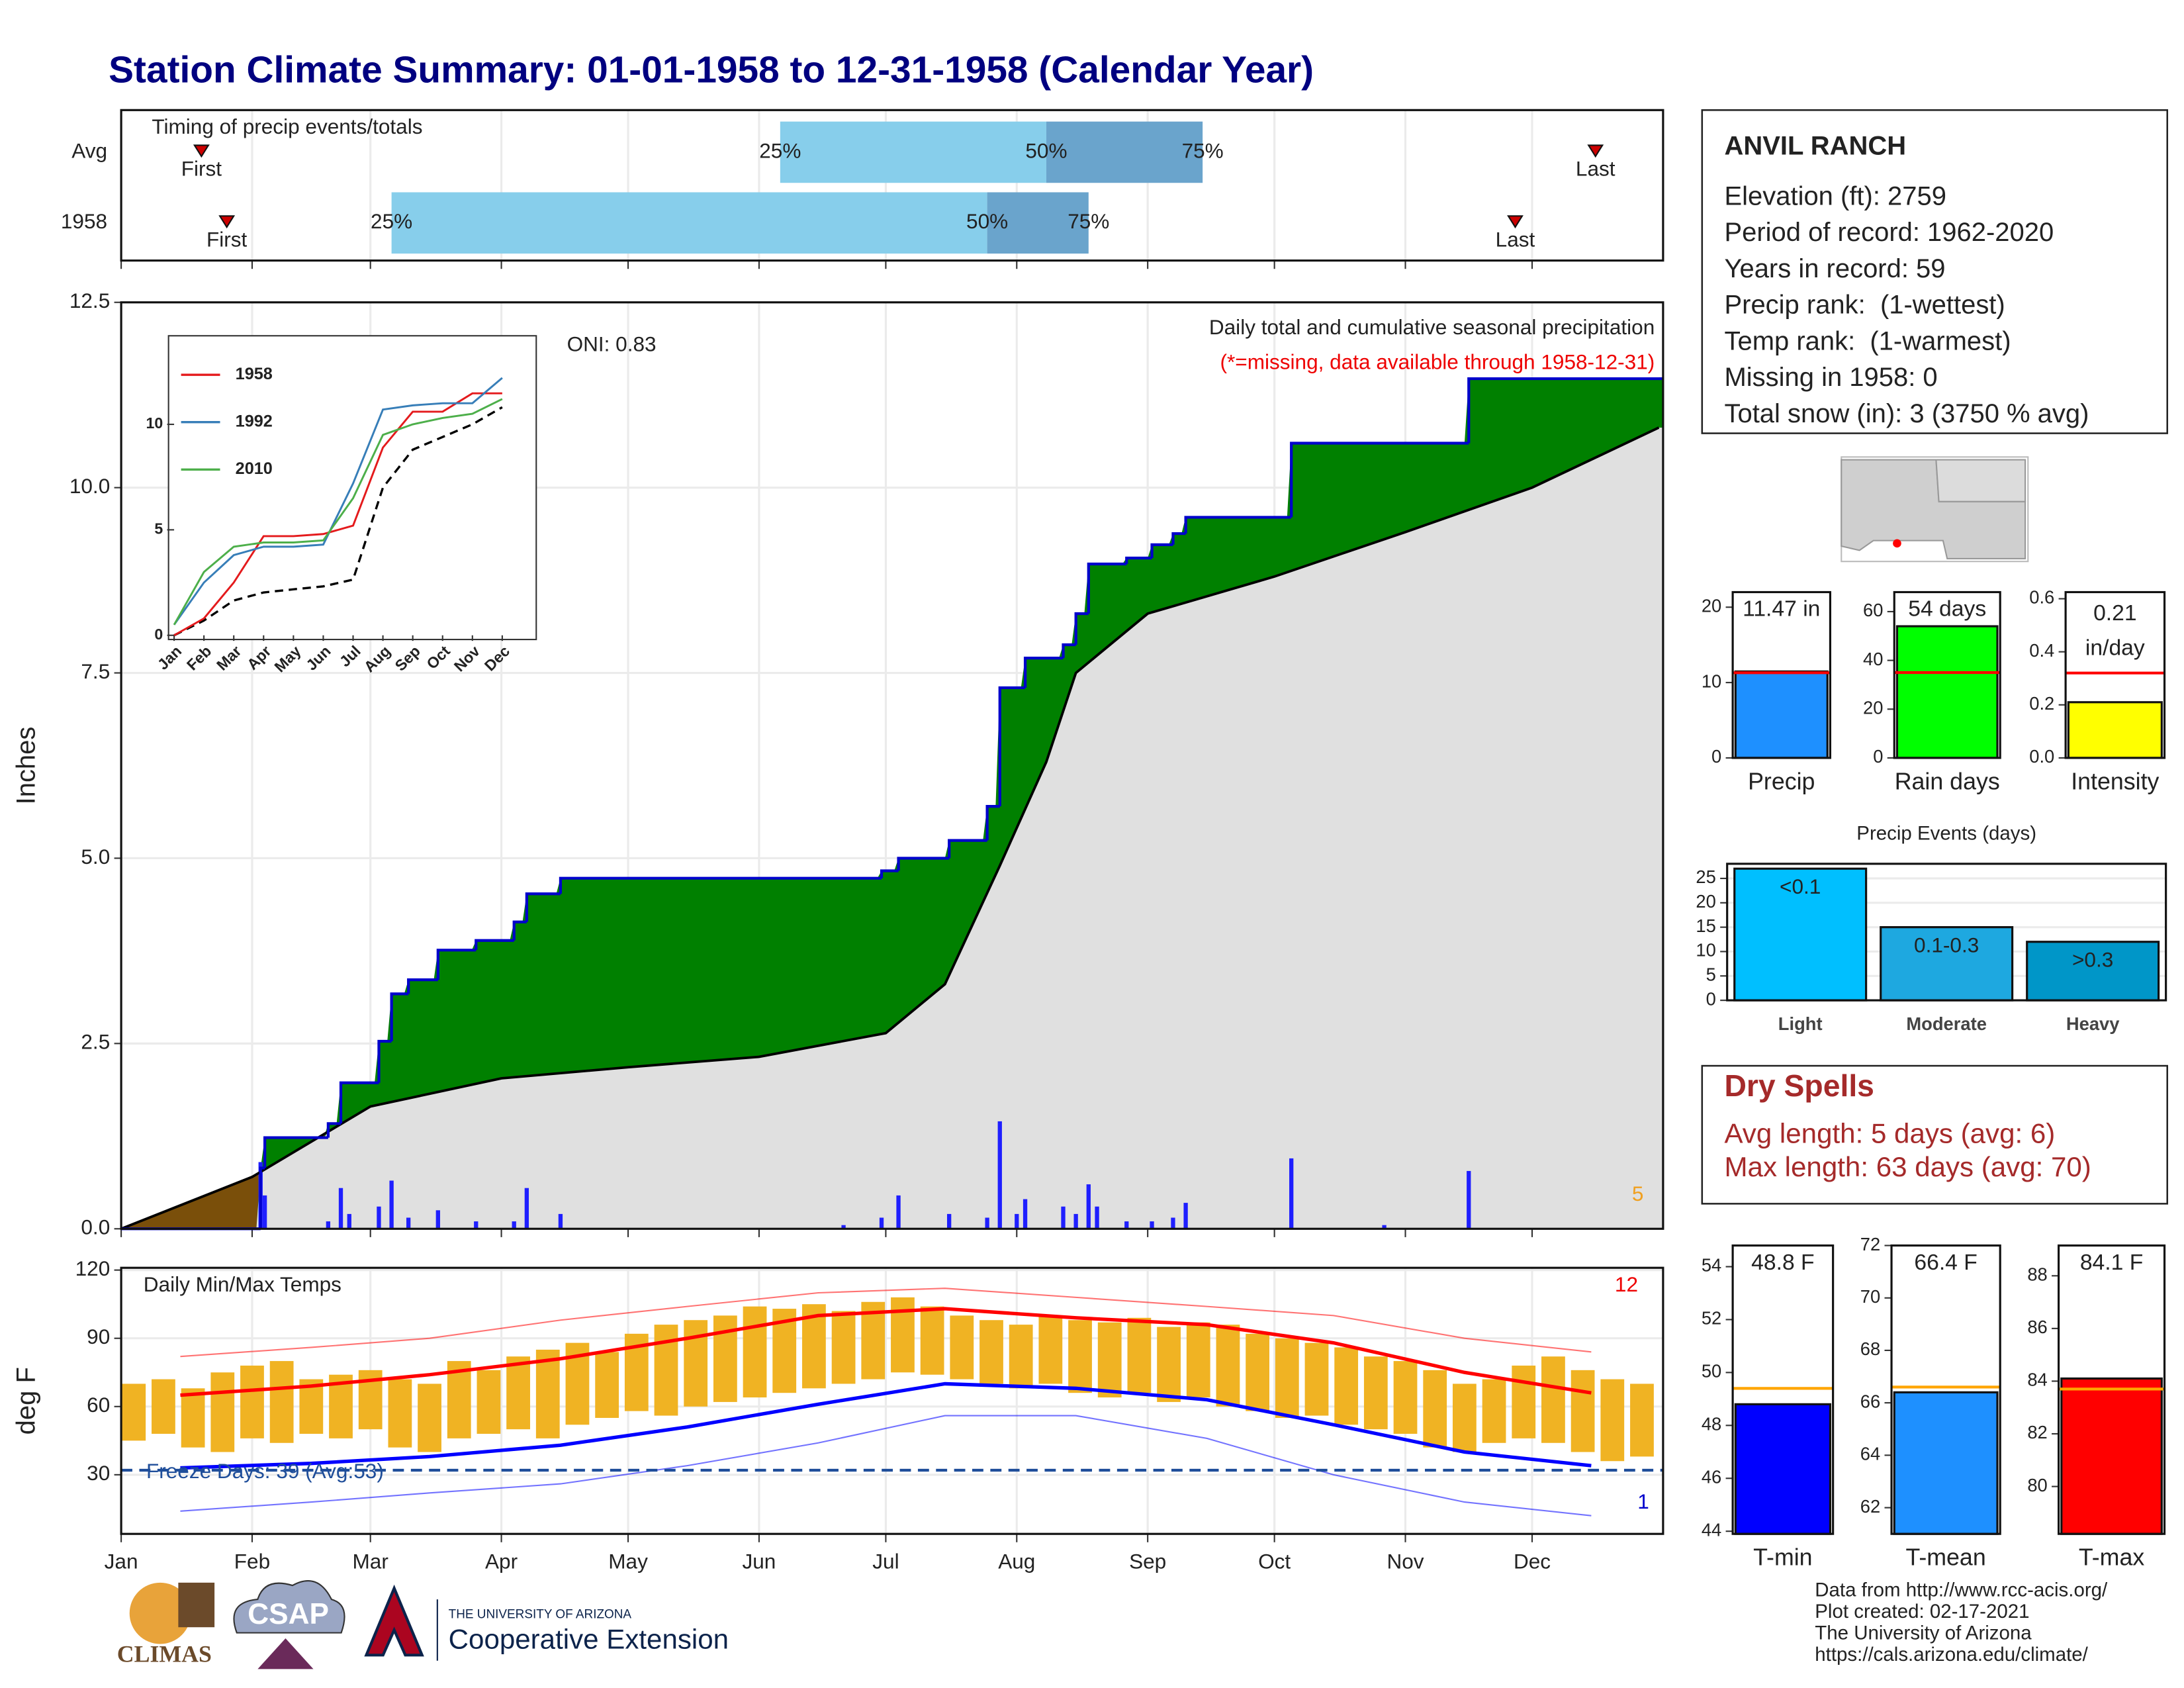 This screenshot has height=1688, width=2184. I want to click on chart-title: Precip Events (days), so click(1946, 833).